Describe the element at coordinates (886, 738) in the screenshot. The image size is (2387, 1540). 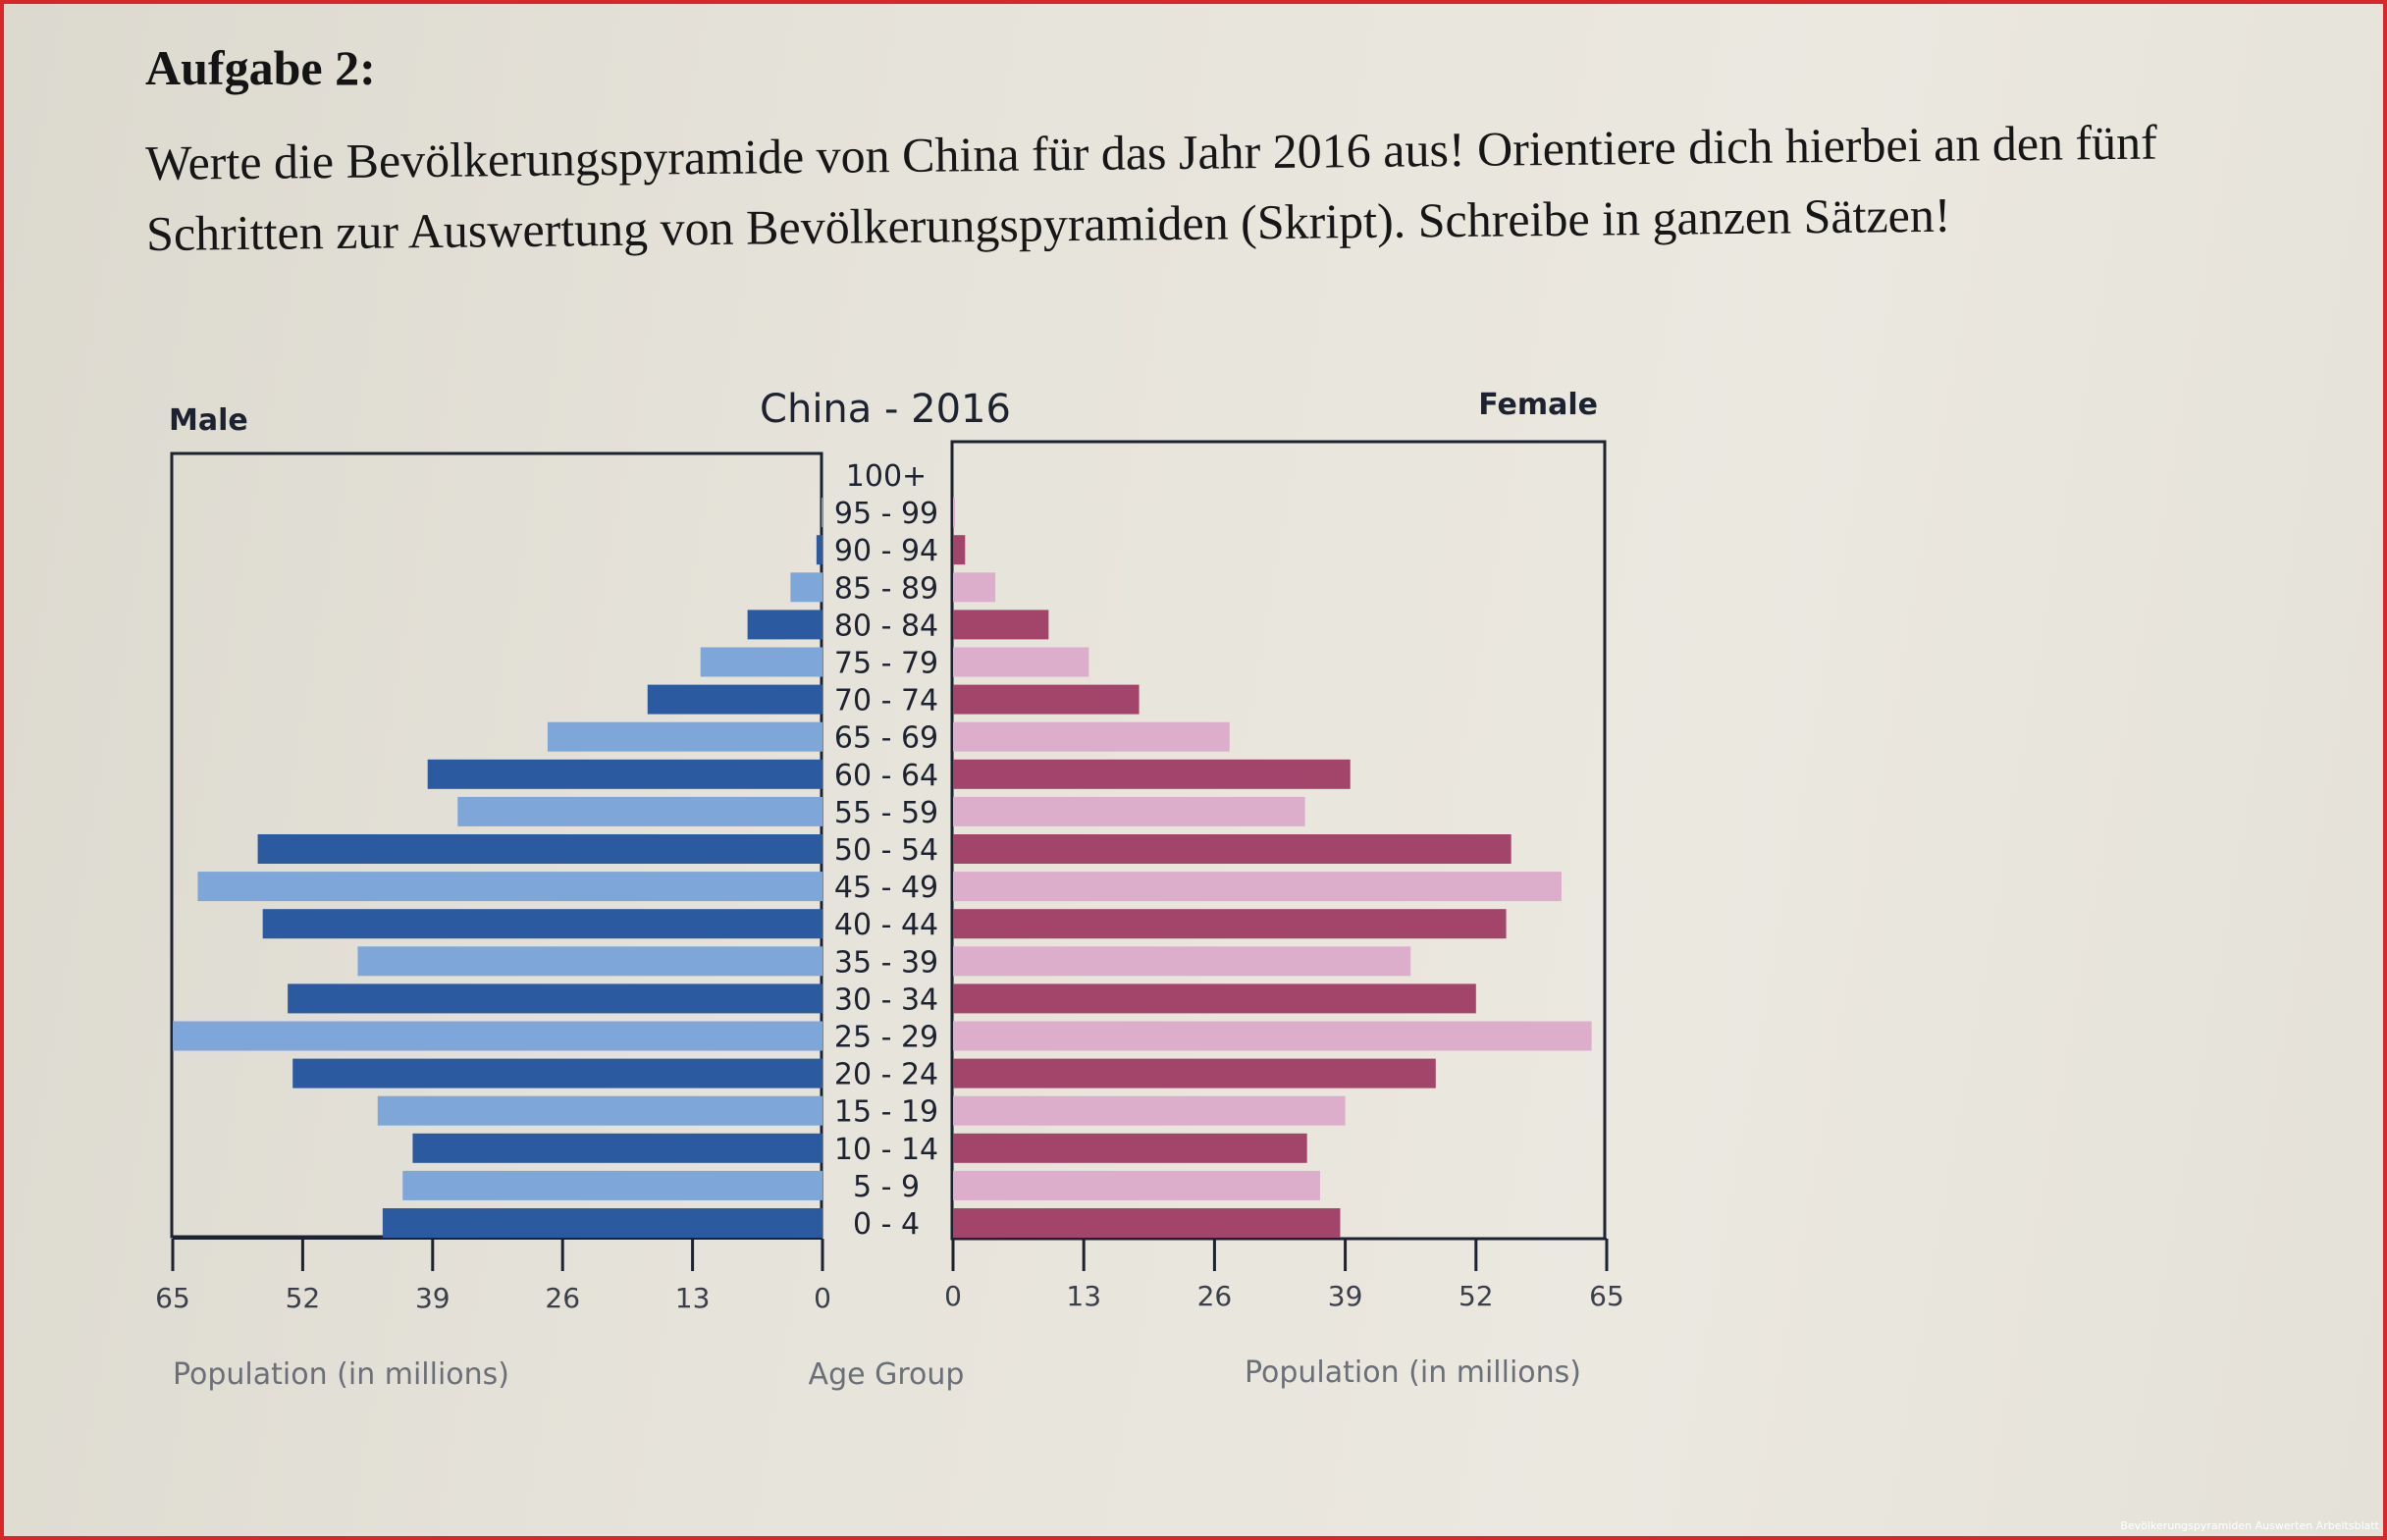
I see `age-group-label: 65 - 69` at that location.